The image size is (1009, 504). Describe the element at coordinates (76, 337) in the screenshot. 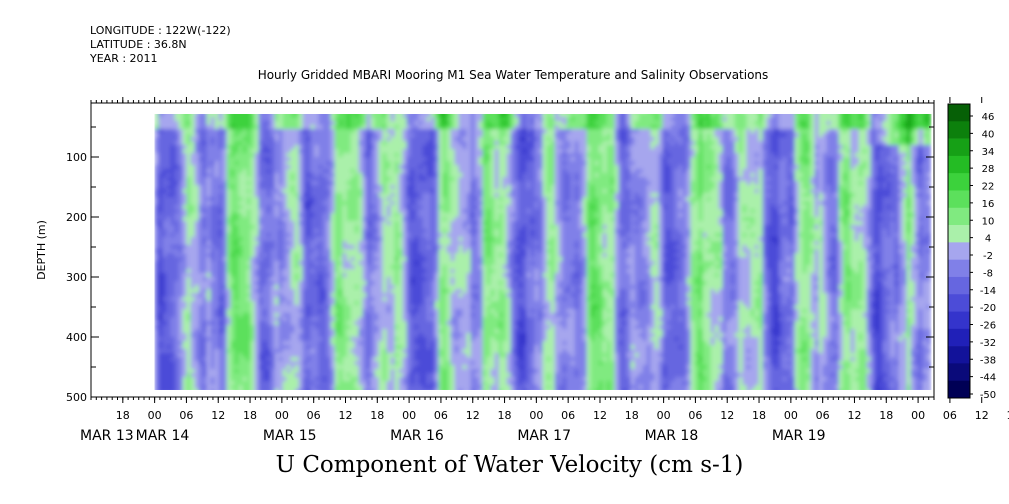

I see `y-tick-label: 400` at that location.